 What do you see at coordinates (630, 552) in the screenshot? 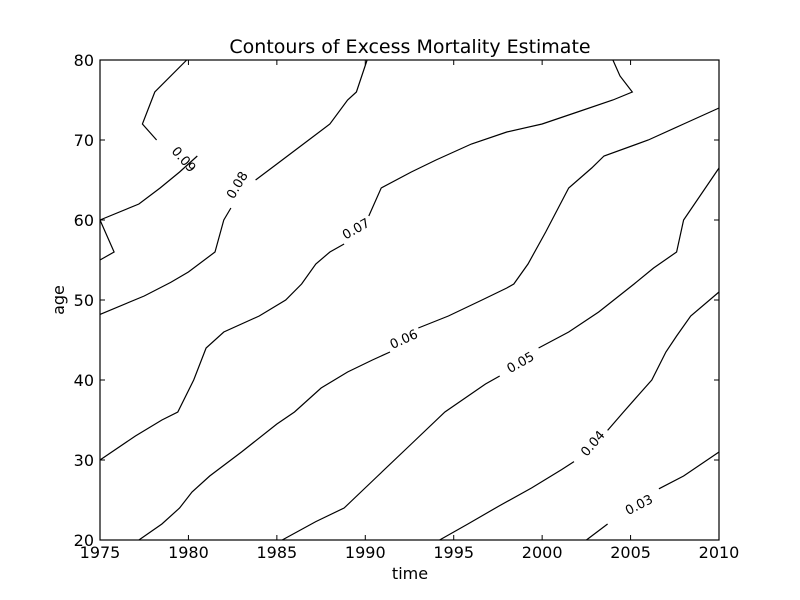
I see `x-tick-label: 2005` at bounding box center [630, 552].